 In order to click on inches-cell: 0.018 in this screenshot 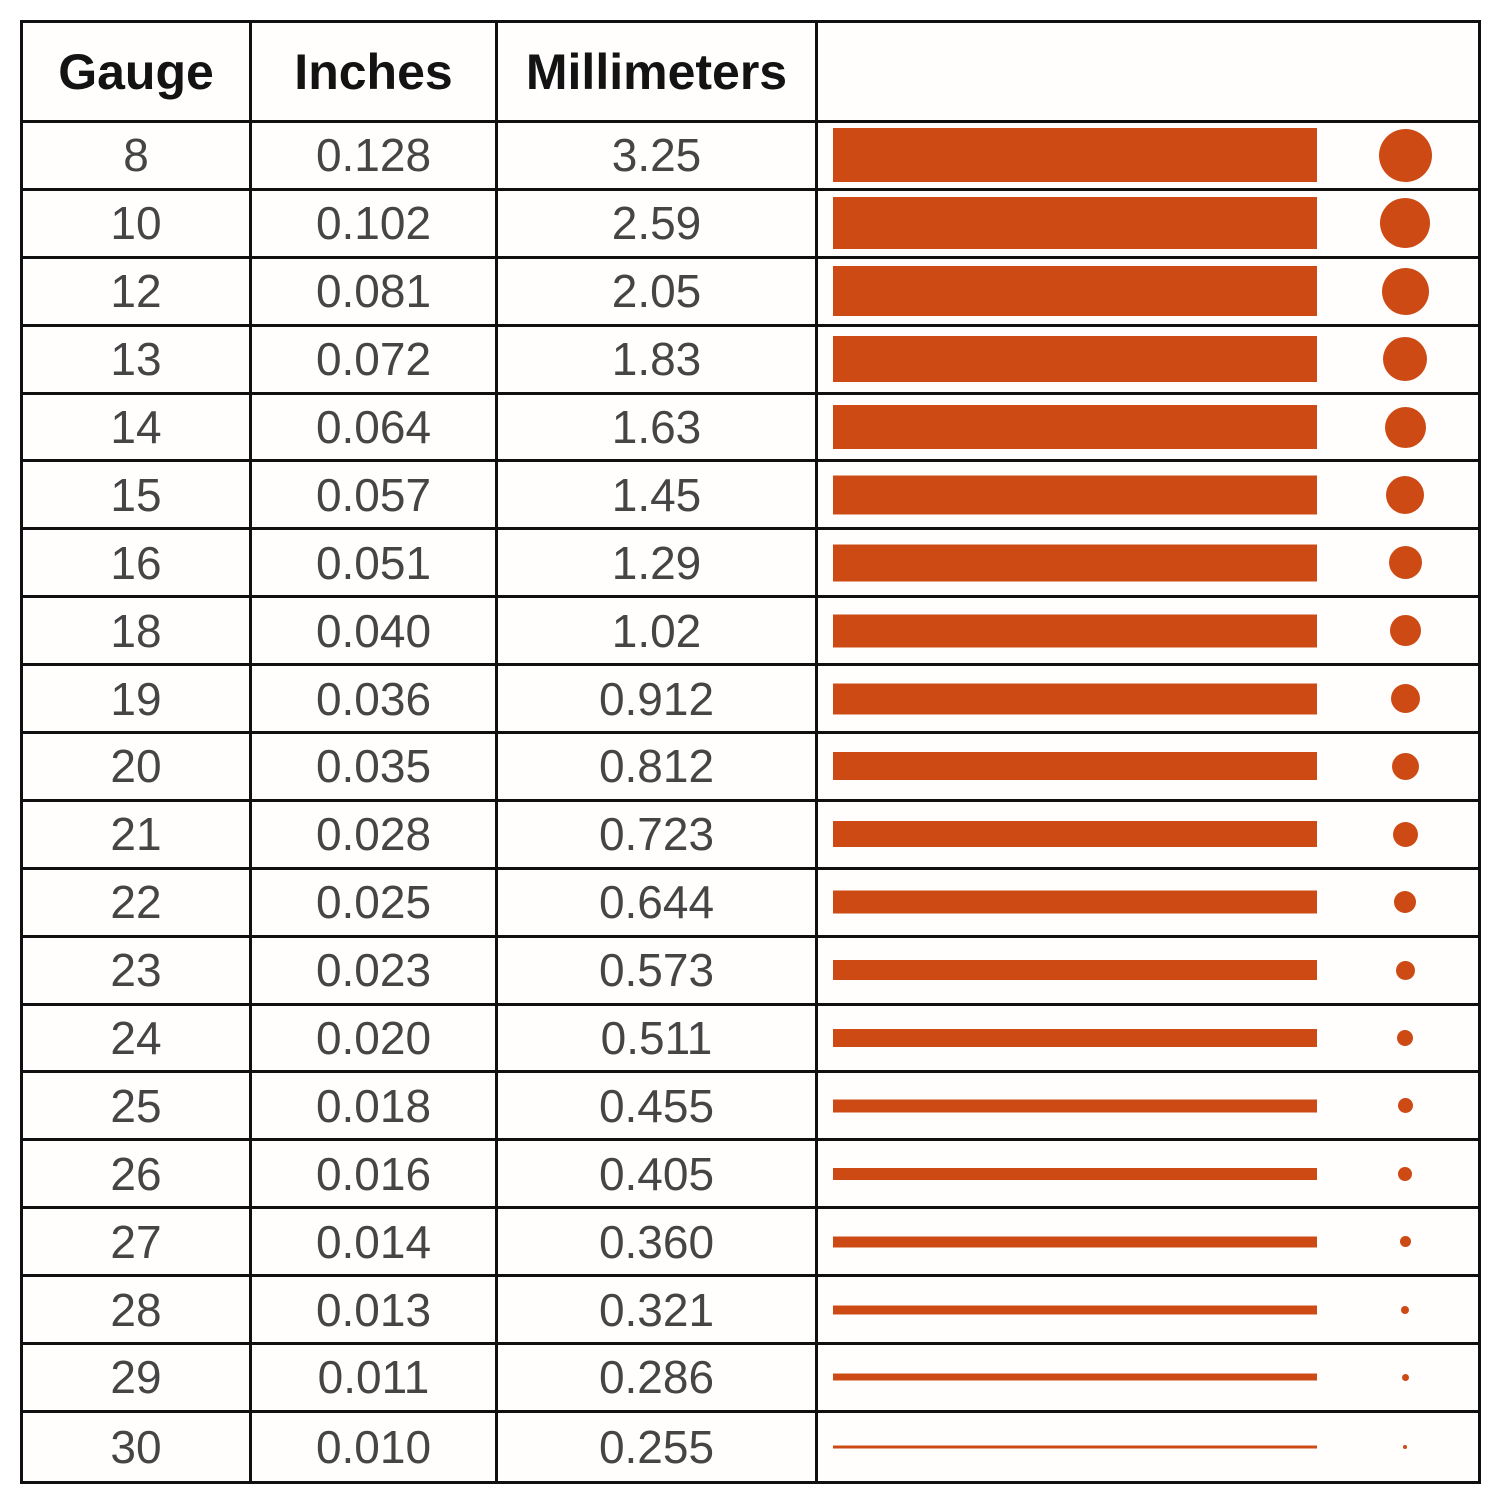, I will do `click(375, 1107)`.